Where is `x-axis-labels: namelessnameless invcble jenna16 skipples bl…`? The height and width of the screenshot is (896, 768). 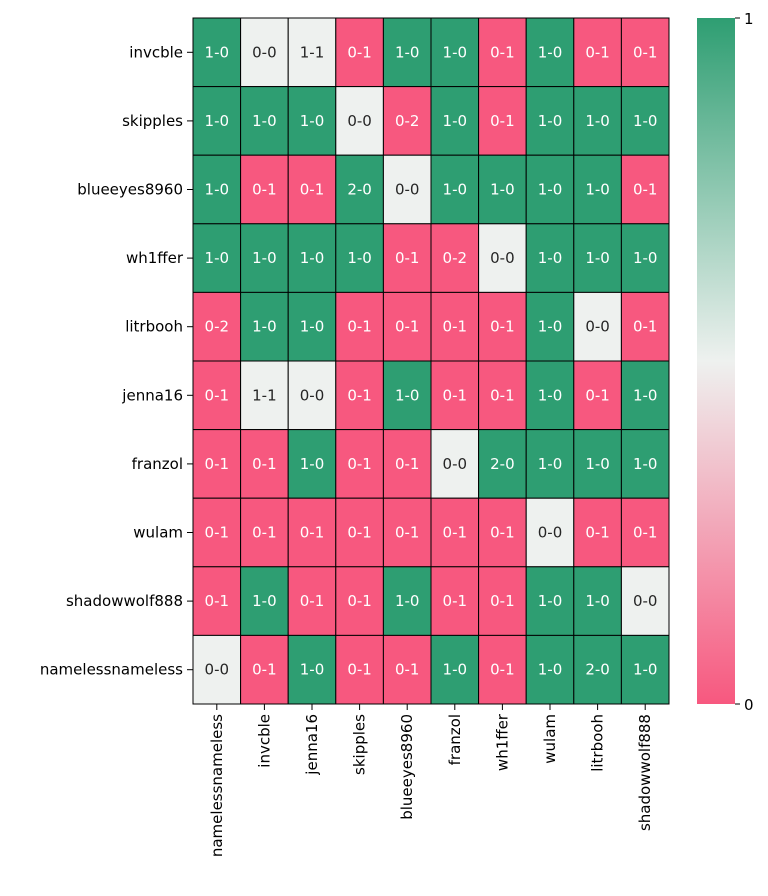
x-axis-labels: namelessnameless invcble jenna16 skipples bl… is located at coordinates (431, 781).